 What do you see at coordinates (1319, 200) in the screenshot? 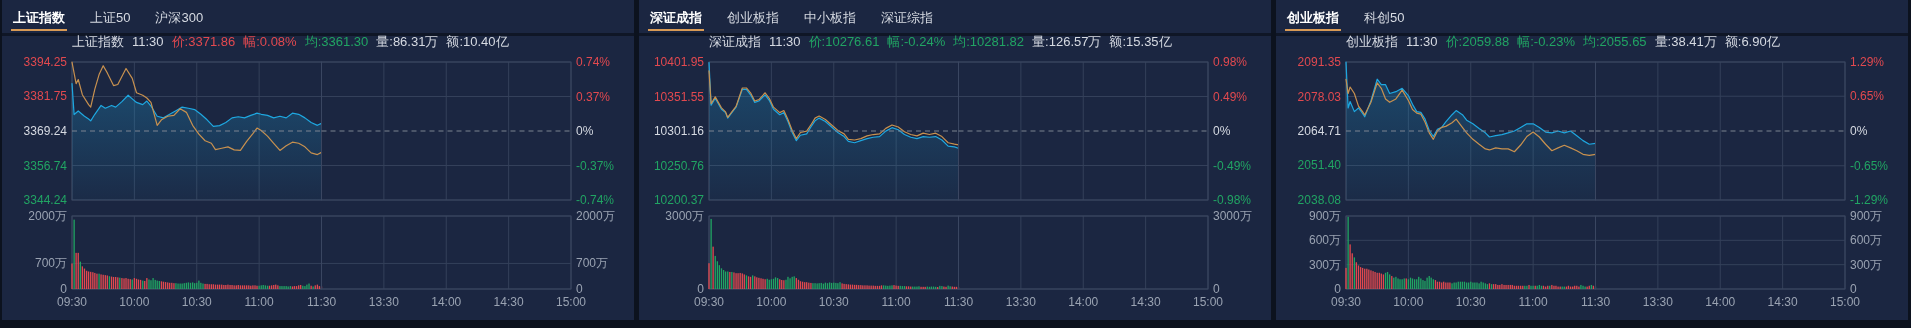
I see `y-tick-label: 2038.08` at bounding box center [1319, 200].